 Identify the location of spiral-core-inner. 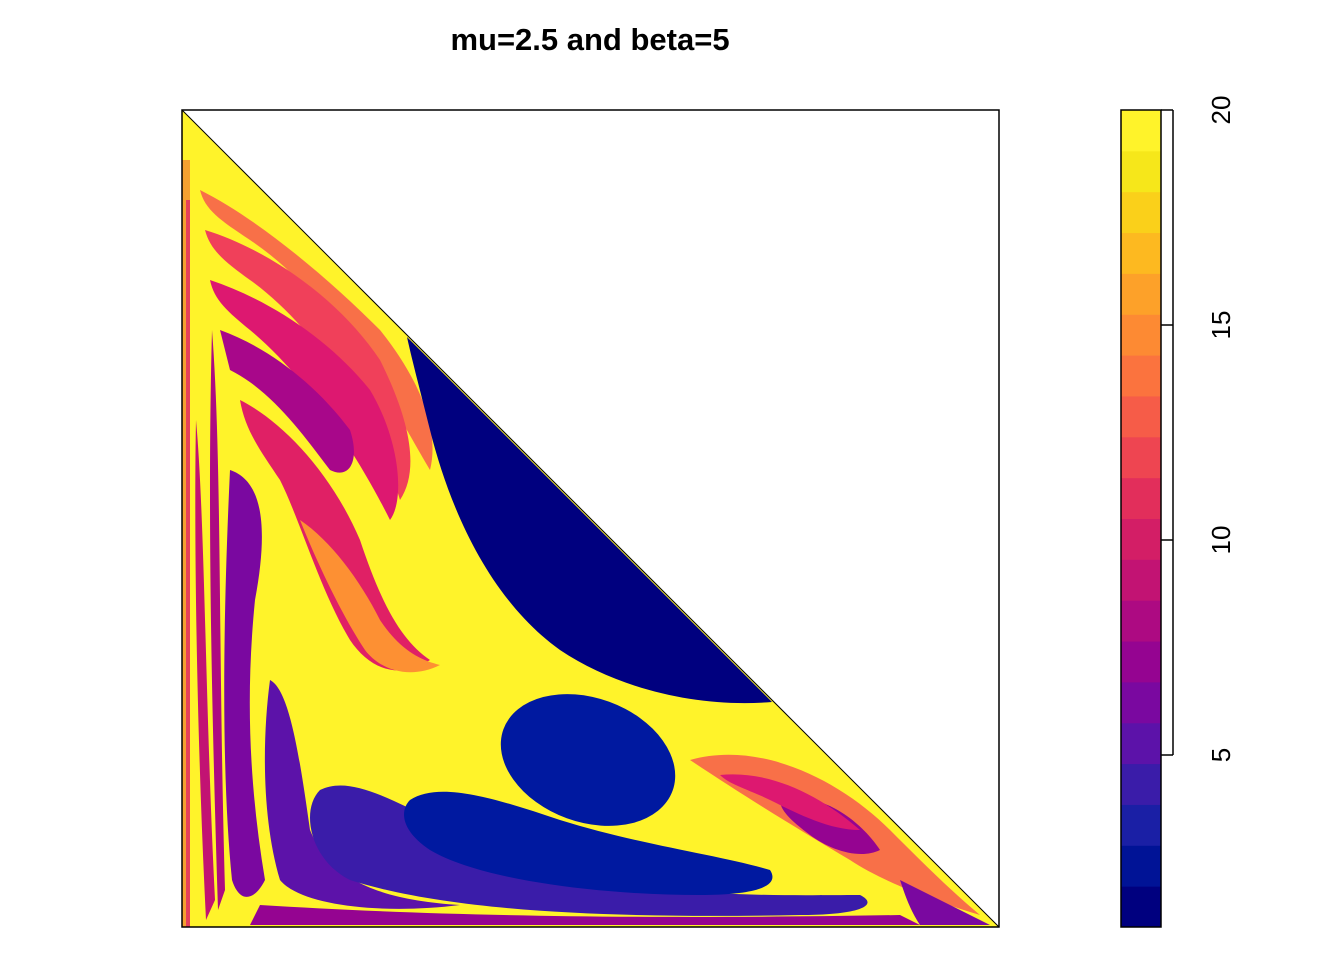
(370, 596).